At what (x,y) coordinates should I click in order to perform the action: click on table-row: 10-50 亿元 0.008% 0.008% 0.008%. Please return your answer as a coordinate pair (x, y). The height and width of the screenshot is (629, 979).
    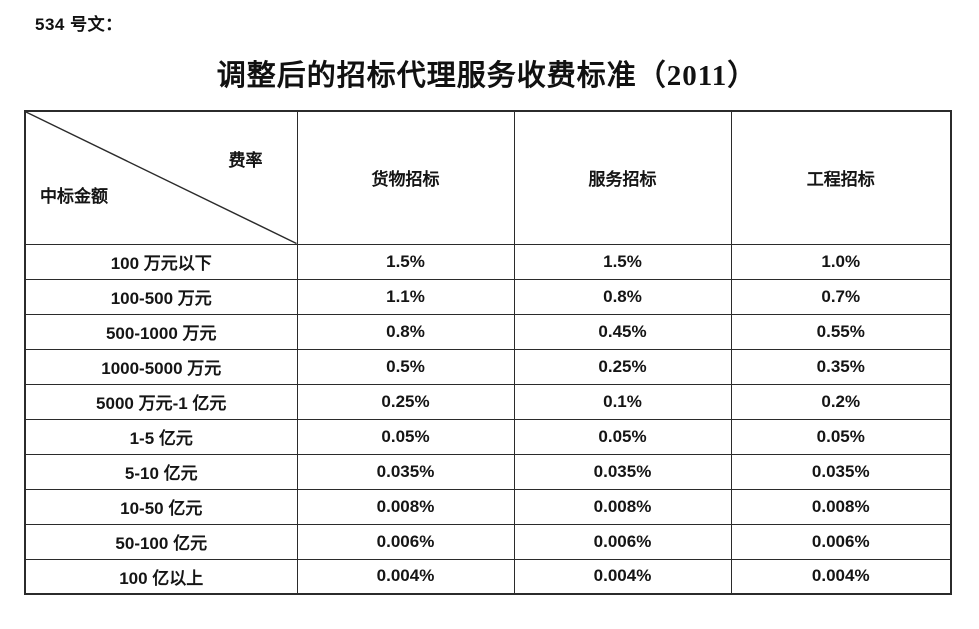
    Looking at the image, I should click on (488, 506).